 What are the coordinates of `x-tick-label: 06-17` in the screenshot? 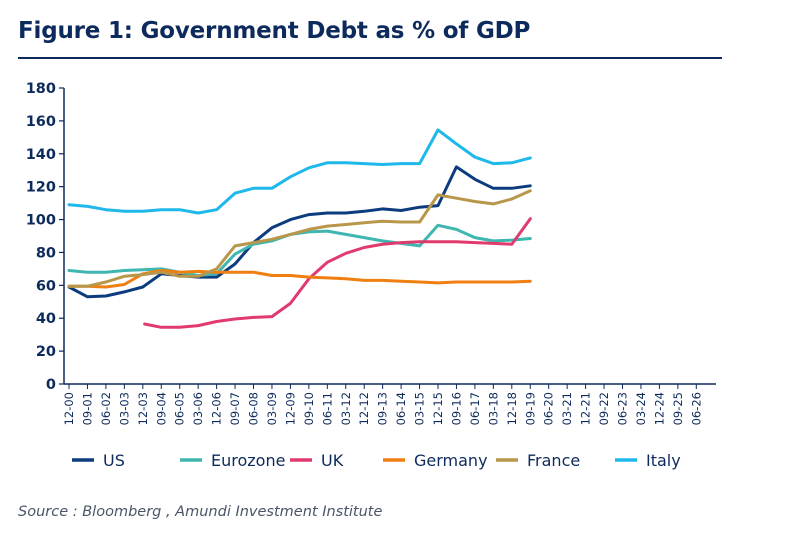 It's located at (475, 408).